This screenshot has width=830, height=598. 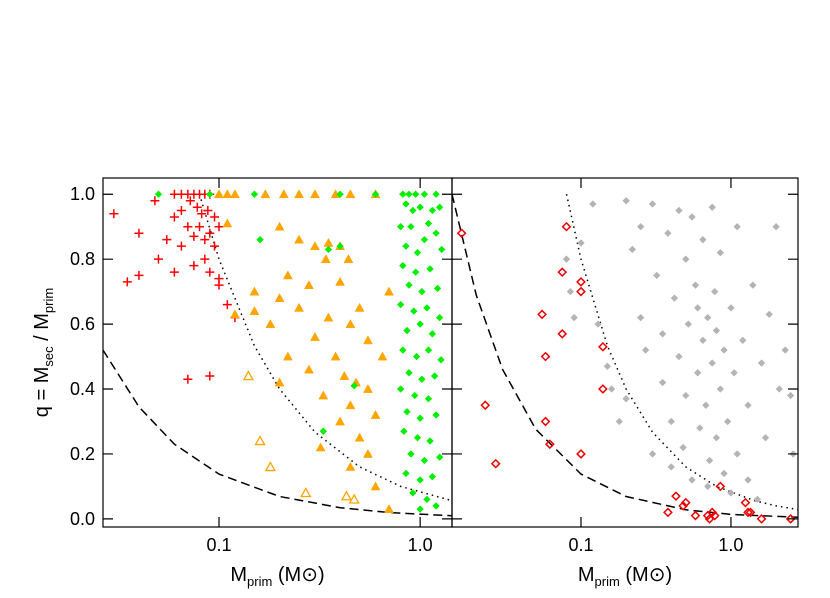 I want to click on x-tick-label: 1.0, so click(x=730, y=545).